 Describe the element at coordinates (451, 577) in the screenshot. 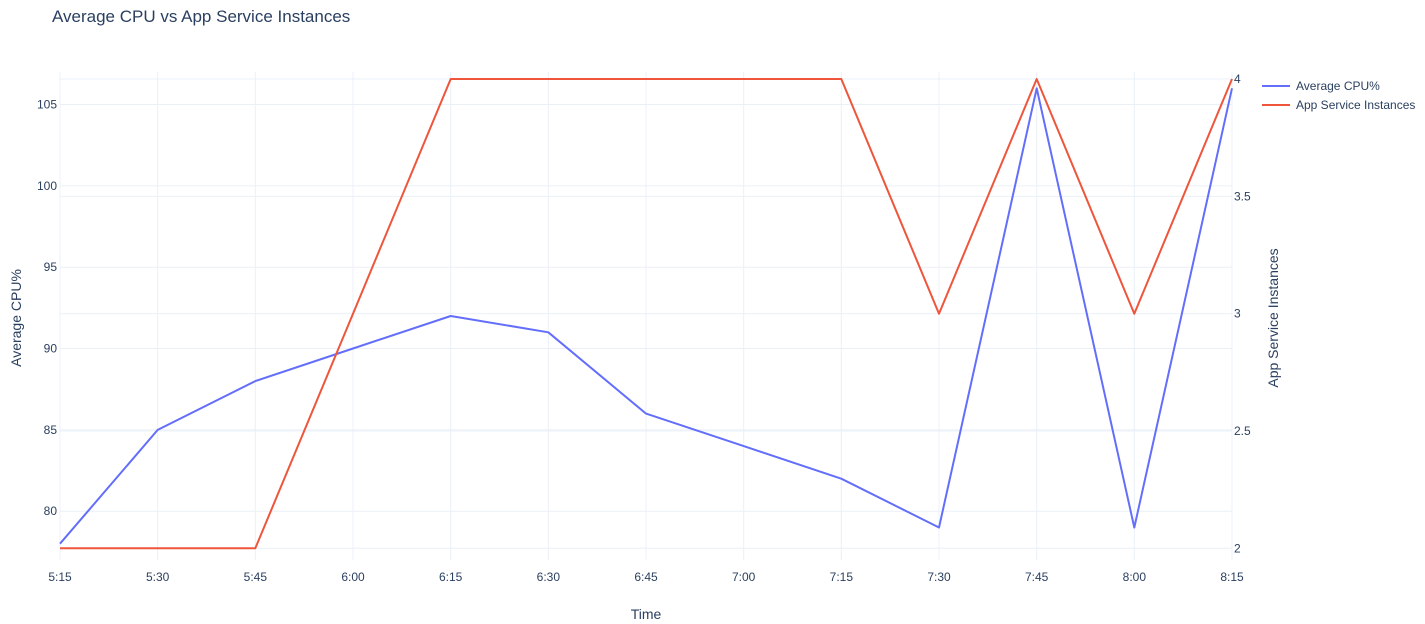

I see `x-tick-label: 6:15` at that location.